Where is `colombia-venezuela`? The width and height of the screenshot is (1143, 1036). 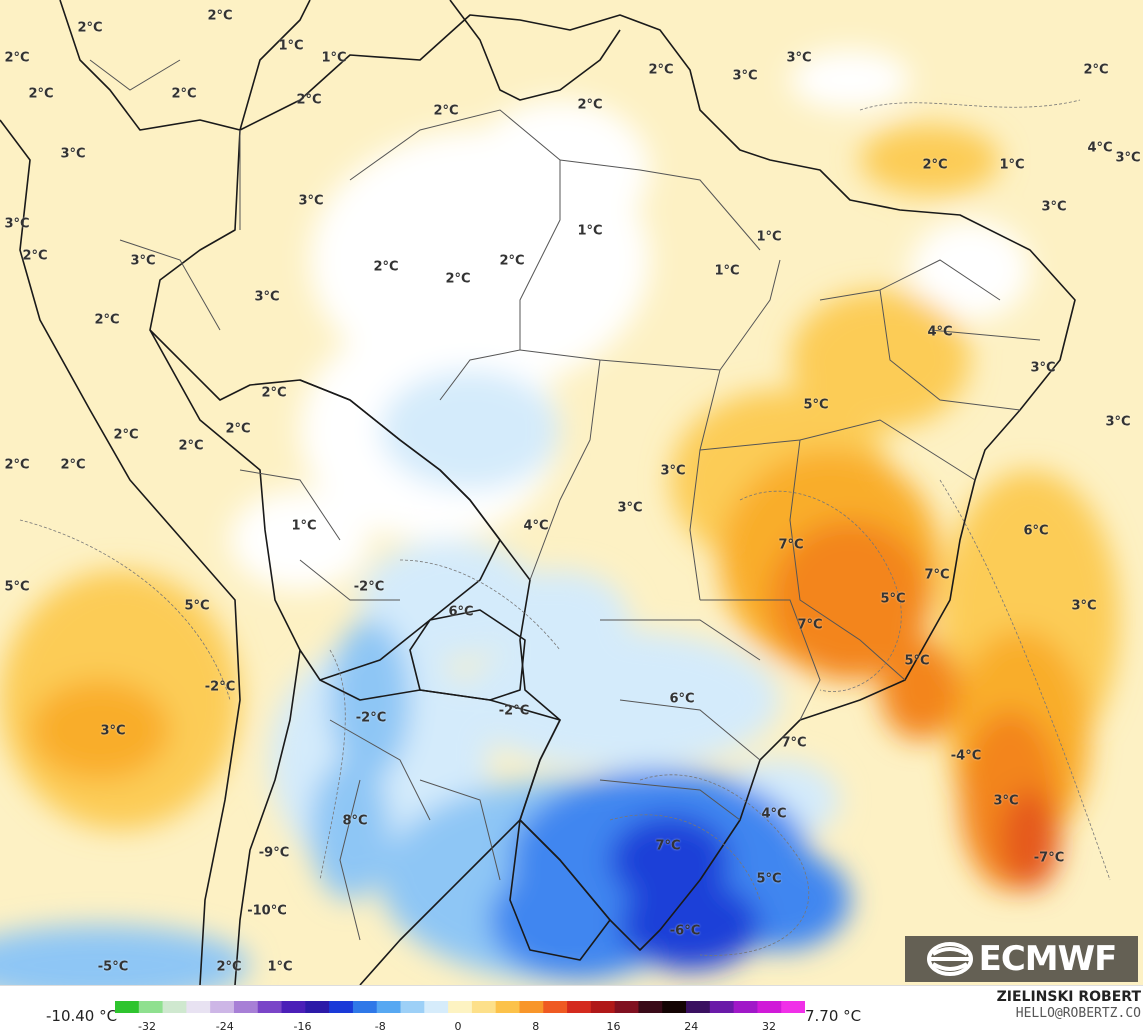
colombia-venezuela is located at coordinates (185, 65).